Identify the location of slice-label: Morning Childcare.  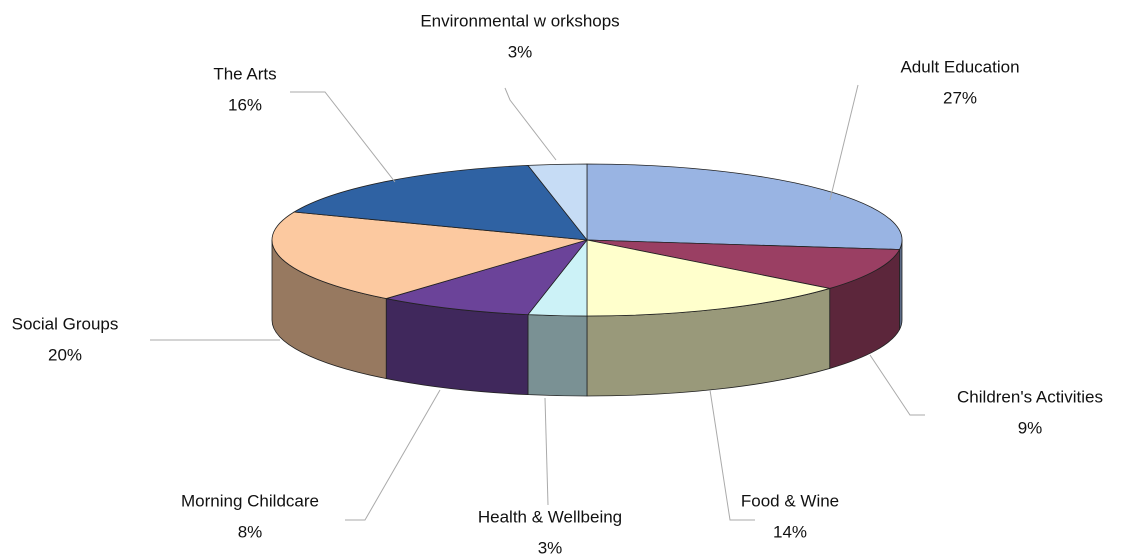
(250, 500).